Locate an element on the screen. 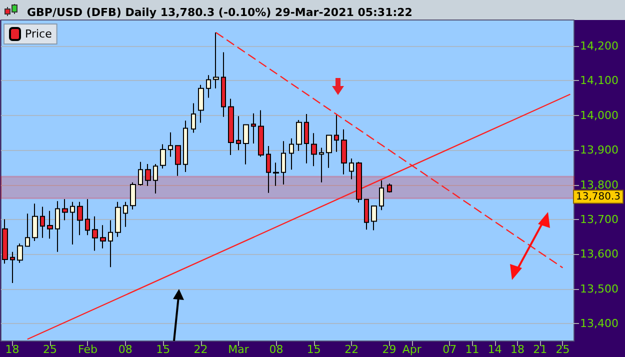 This screenshot has height=357, width=625. x-tick-label: 29 is located at coordinates (389, 349).